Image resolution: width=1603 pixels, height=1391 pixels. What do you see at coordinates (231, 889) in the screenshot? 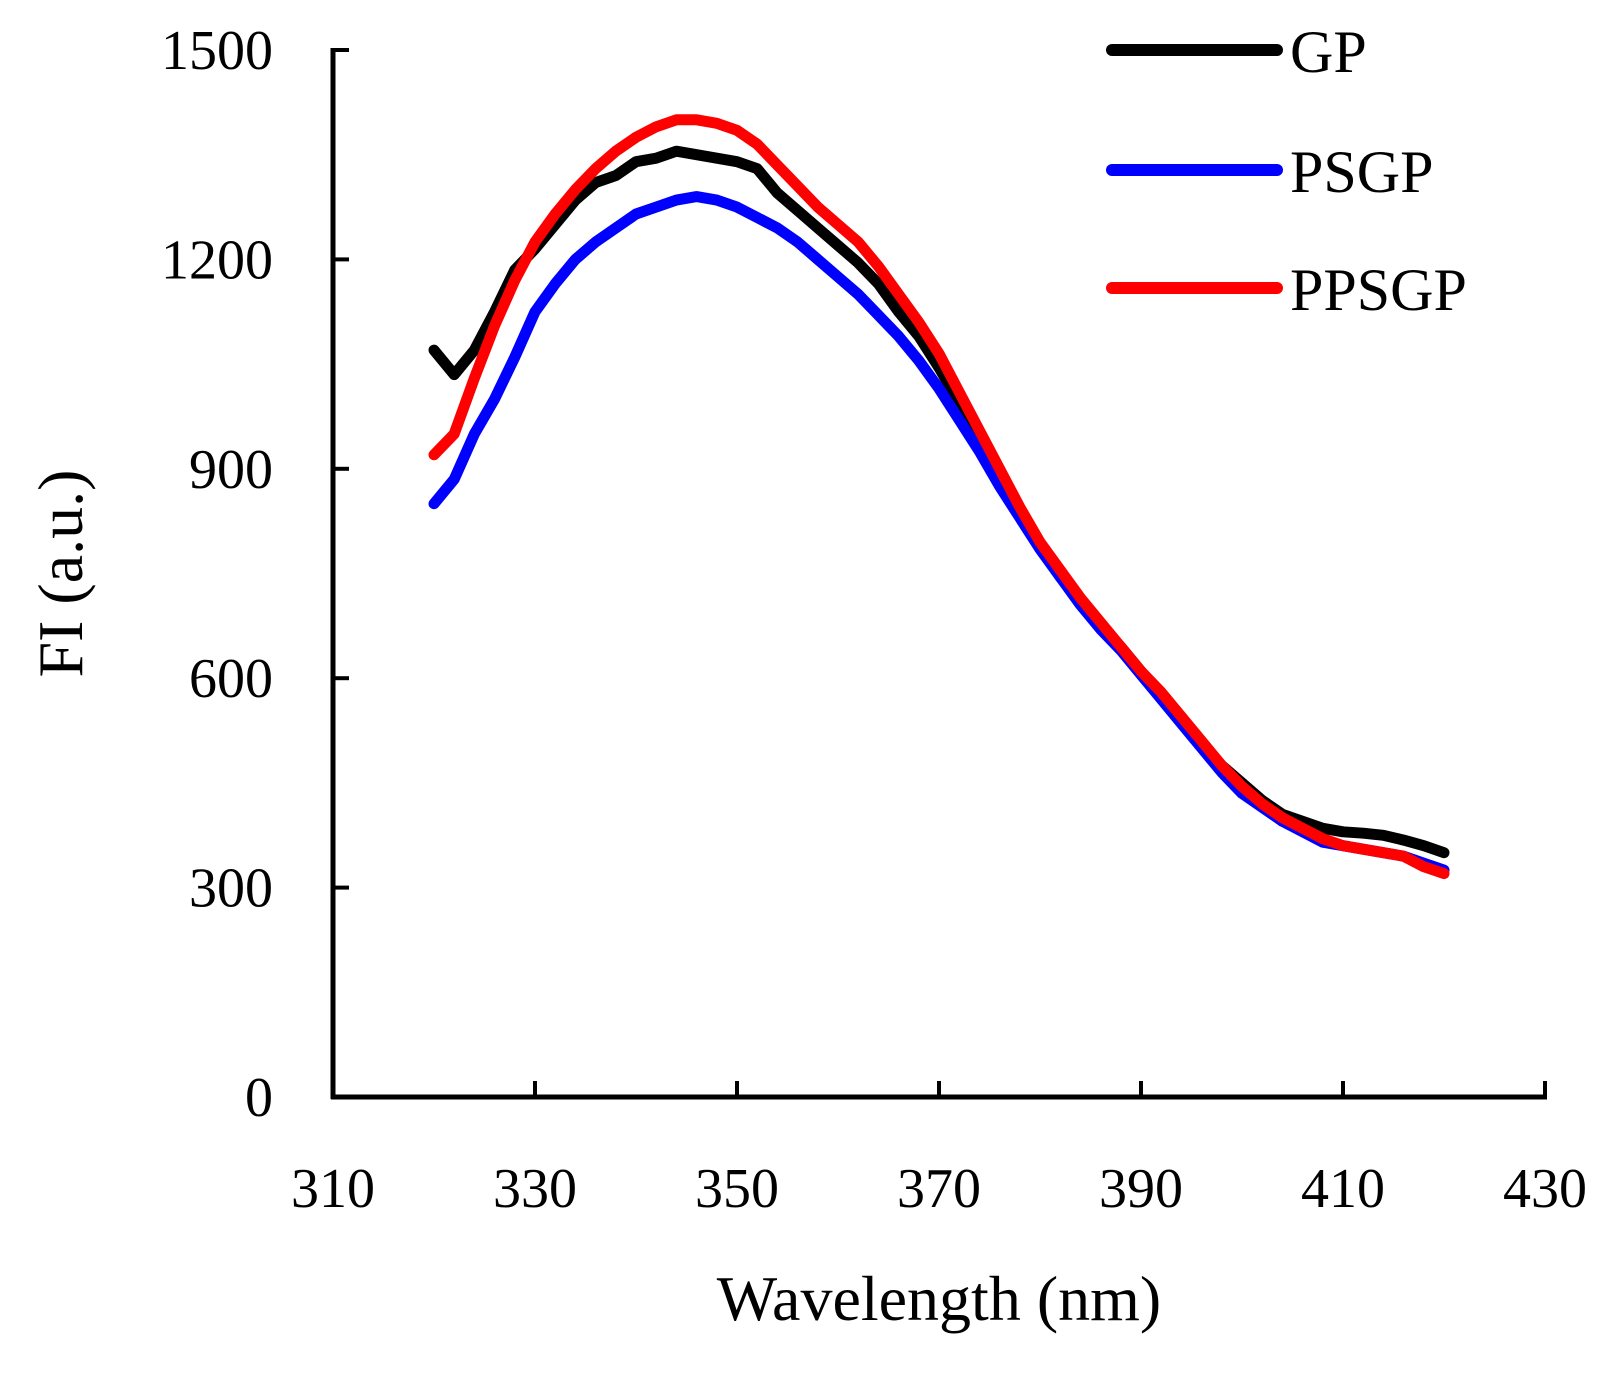
I see `y-tick-label: 300` at bounding box center [231, 889].